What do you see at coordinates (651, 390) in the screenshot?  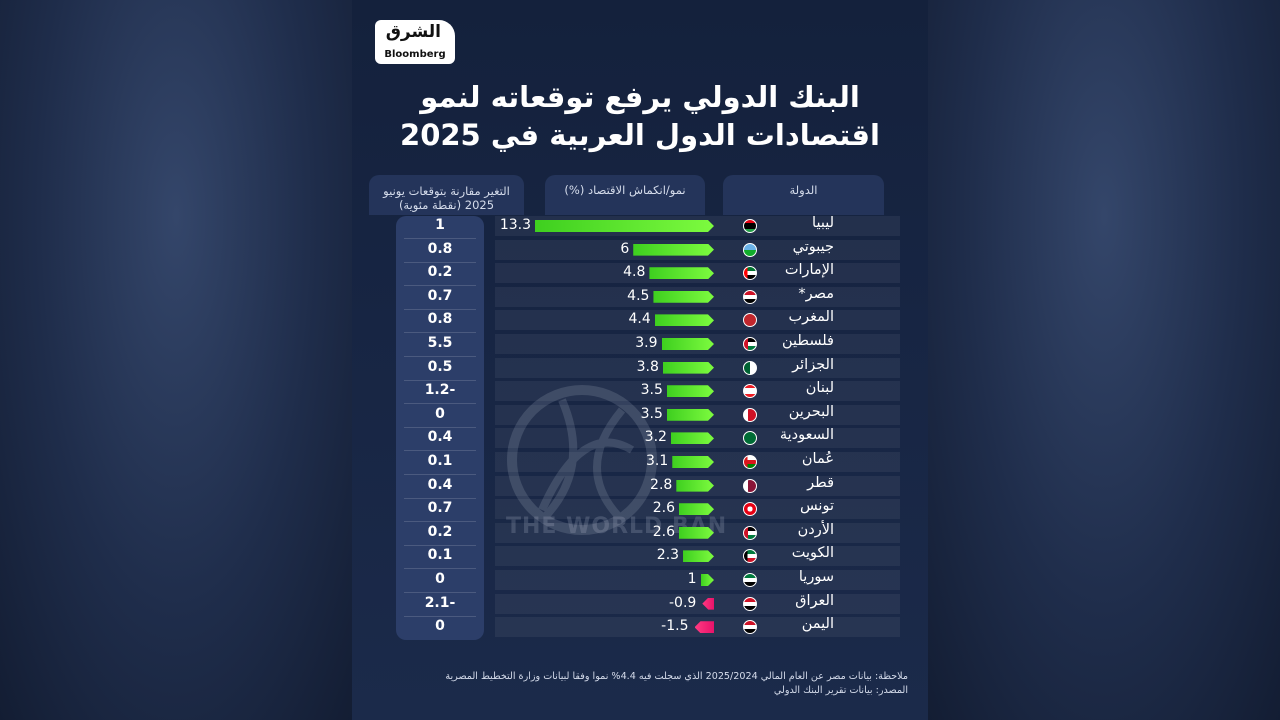 I see `growth-value-label: 3.5` at bounding box center [651, 390].